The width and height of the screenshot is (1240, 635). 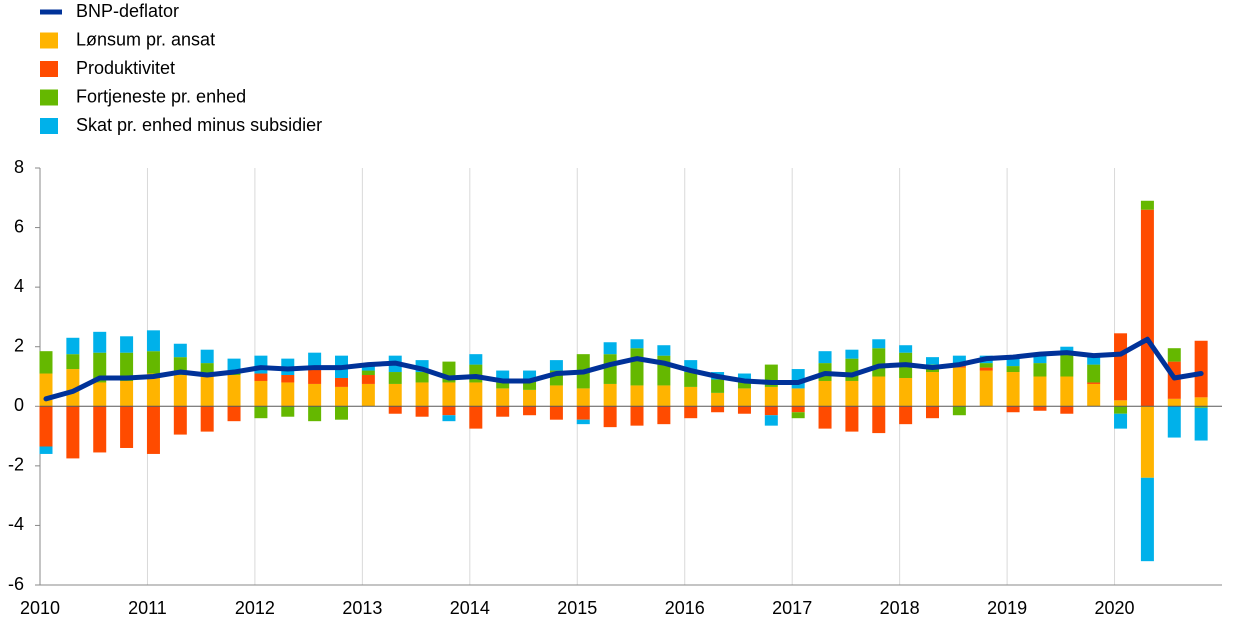 I want to click on y-tick-label: 0, so click(x=19, y=405).